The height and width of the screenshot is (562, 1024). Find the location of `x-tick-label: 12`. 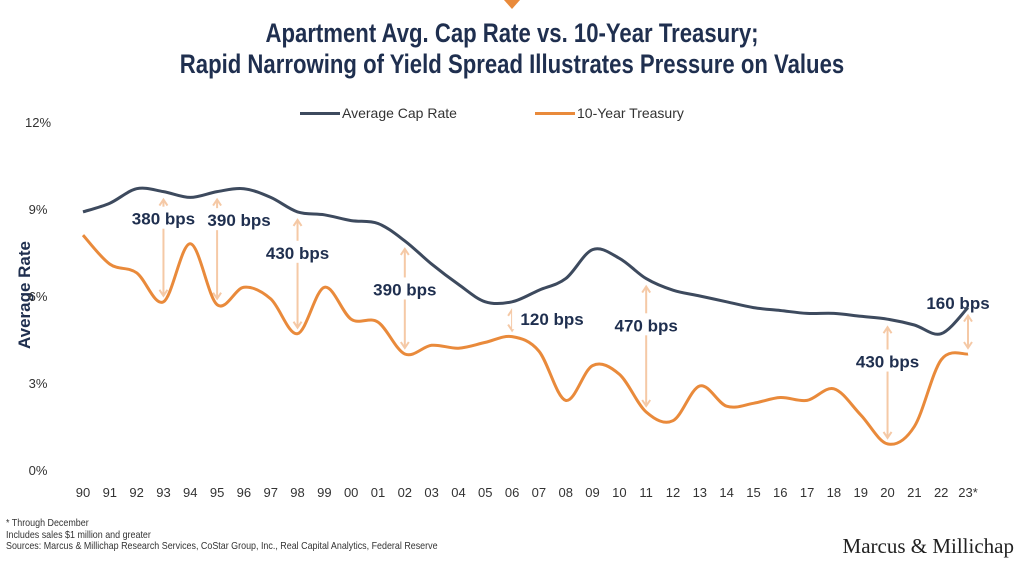

x-tick-label: 12 is located at coordinates (673, 492).